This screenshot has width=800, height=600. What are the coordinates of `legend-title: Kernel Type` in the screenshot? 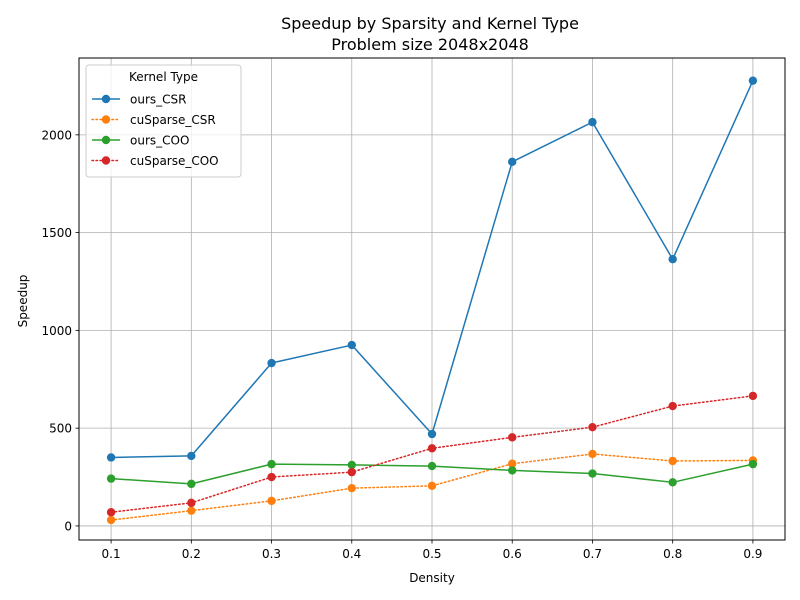 It's located at (163, 77).